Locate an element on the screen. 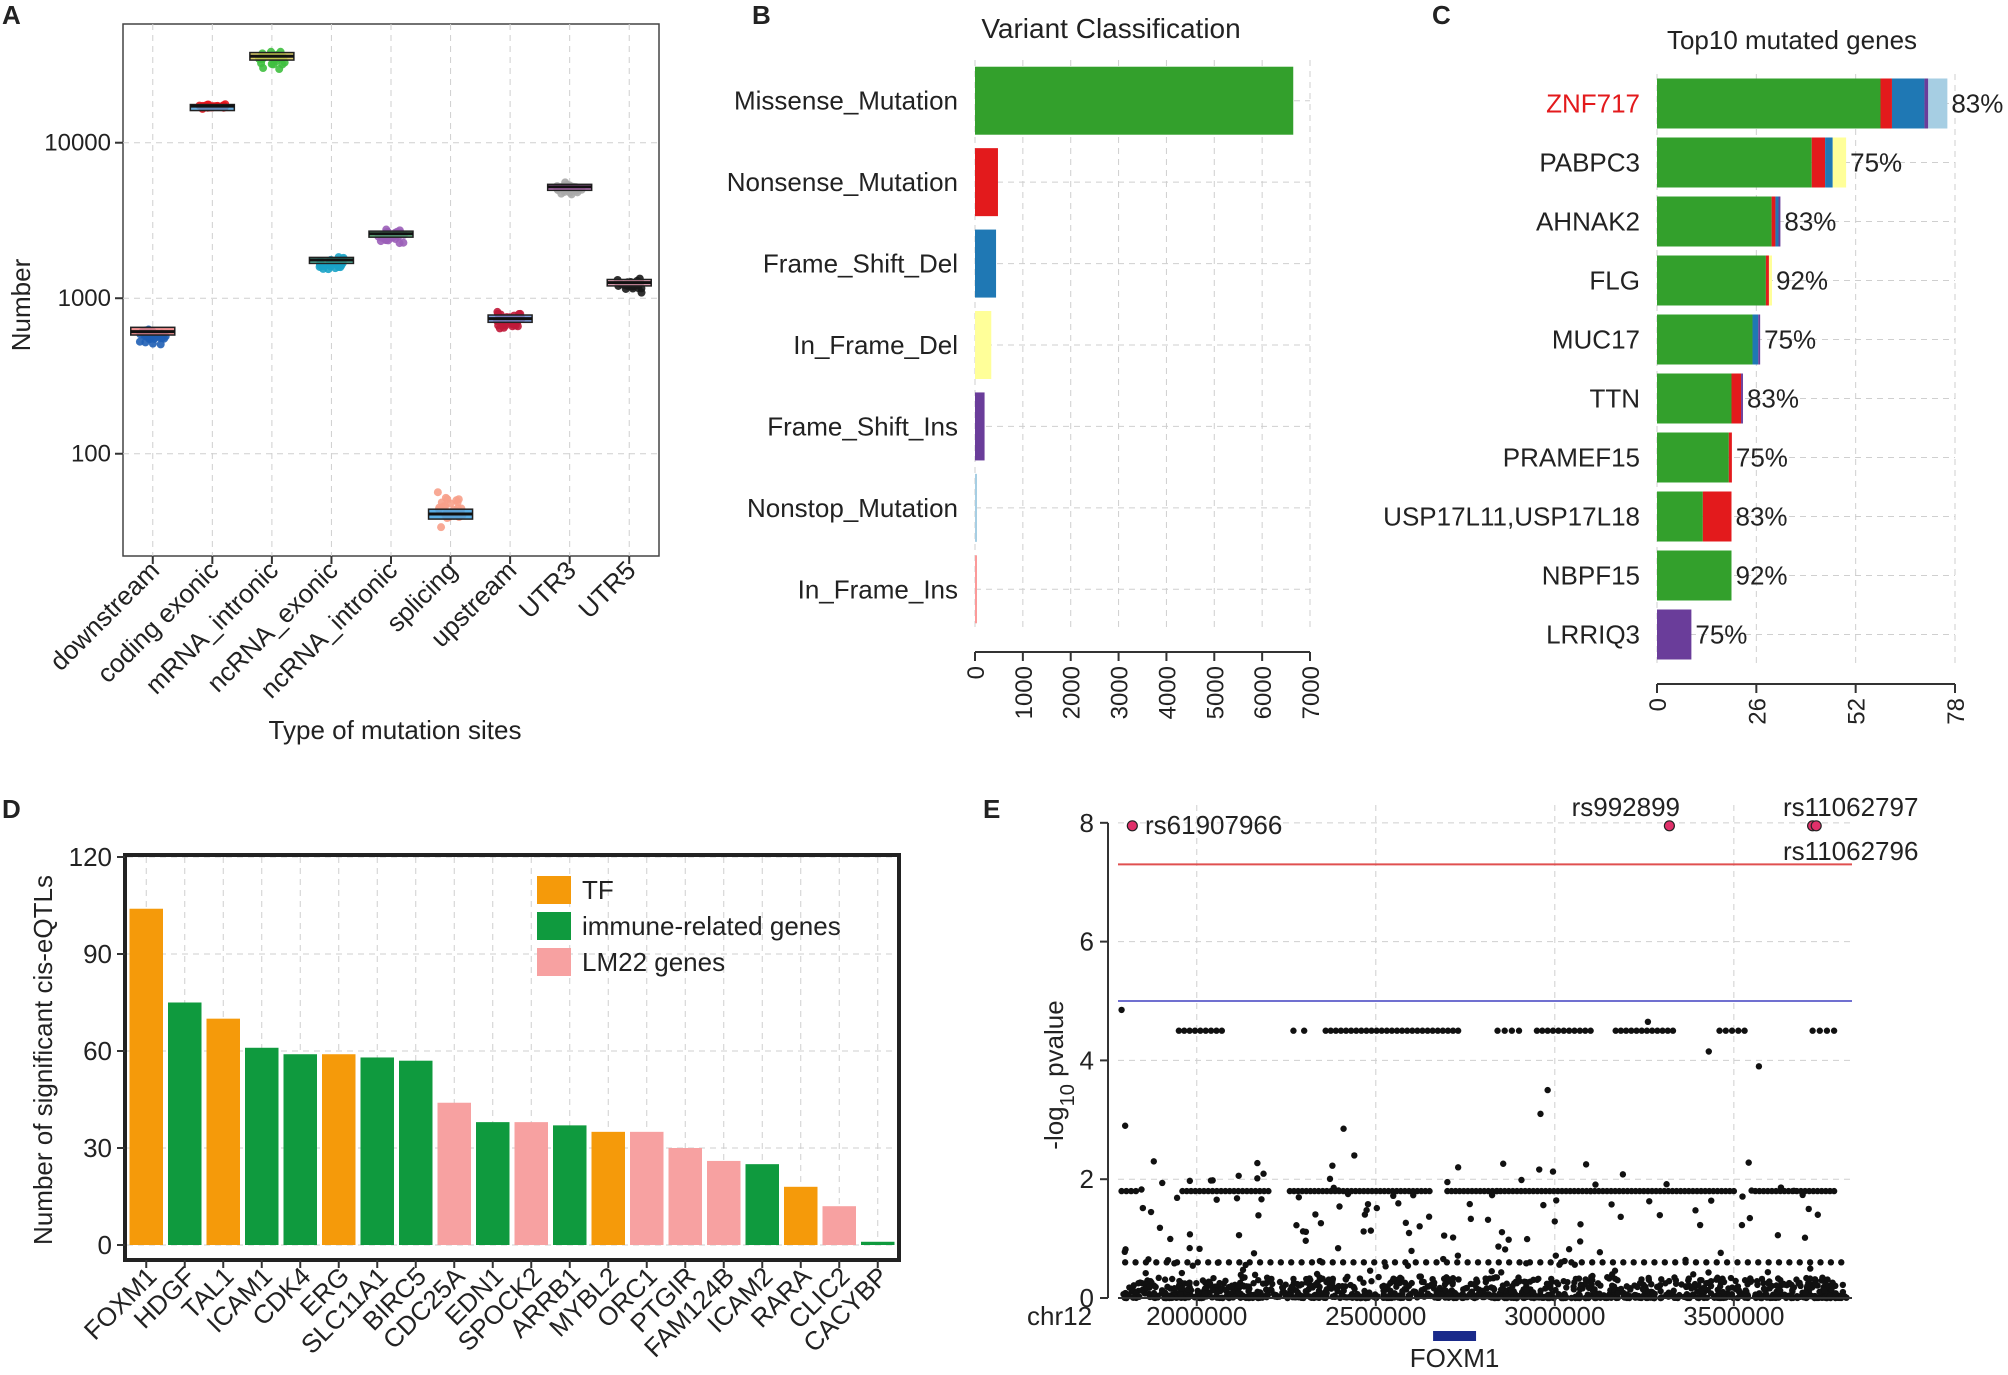 The image size is (2008, 1375). panel-e-y-tick-label: 6 is located at coordinates (1087, 942).